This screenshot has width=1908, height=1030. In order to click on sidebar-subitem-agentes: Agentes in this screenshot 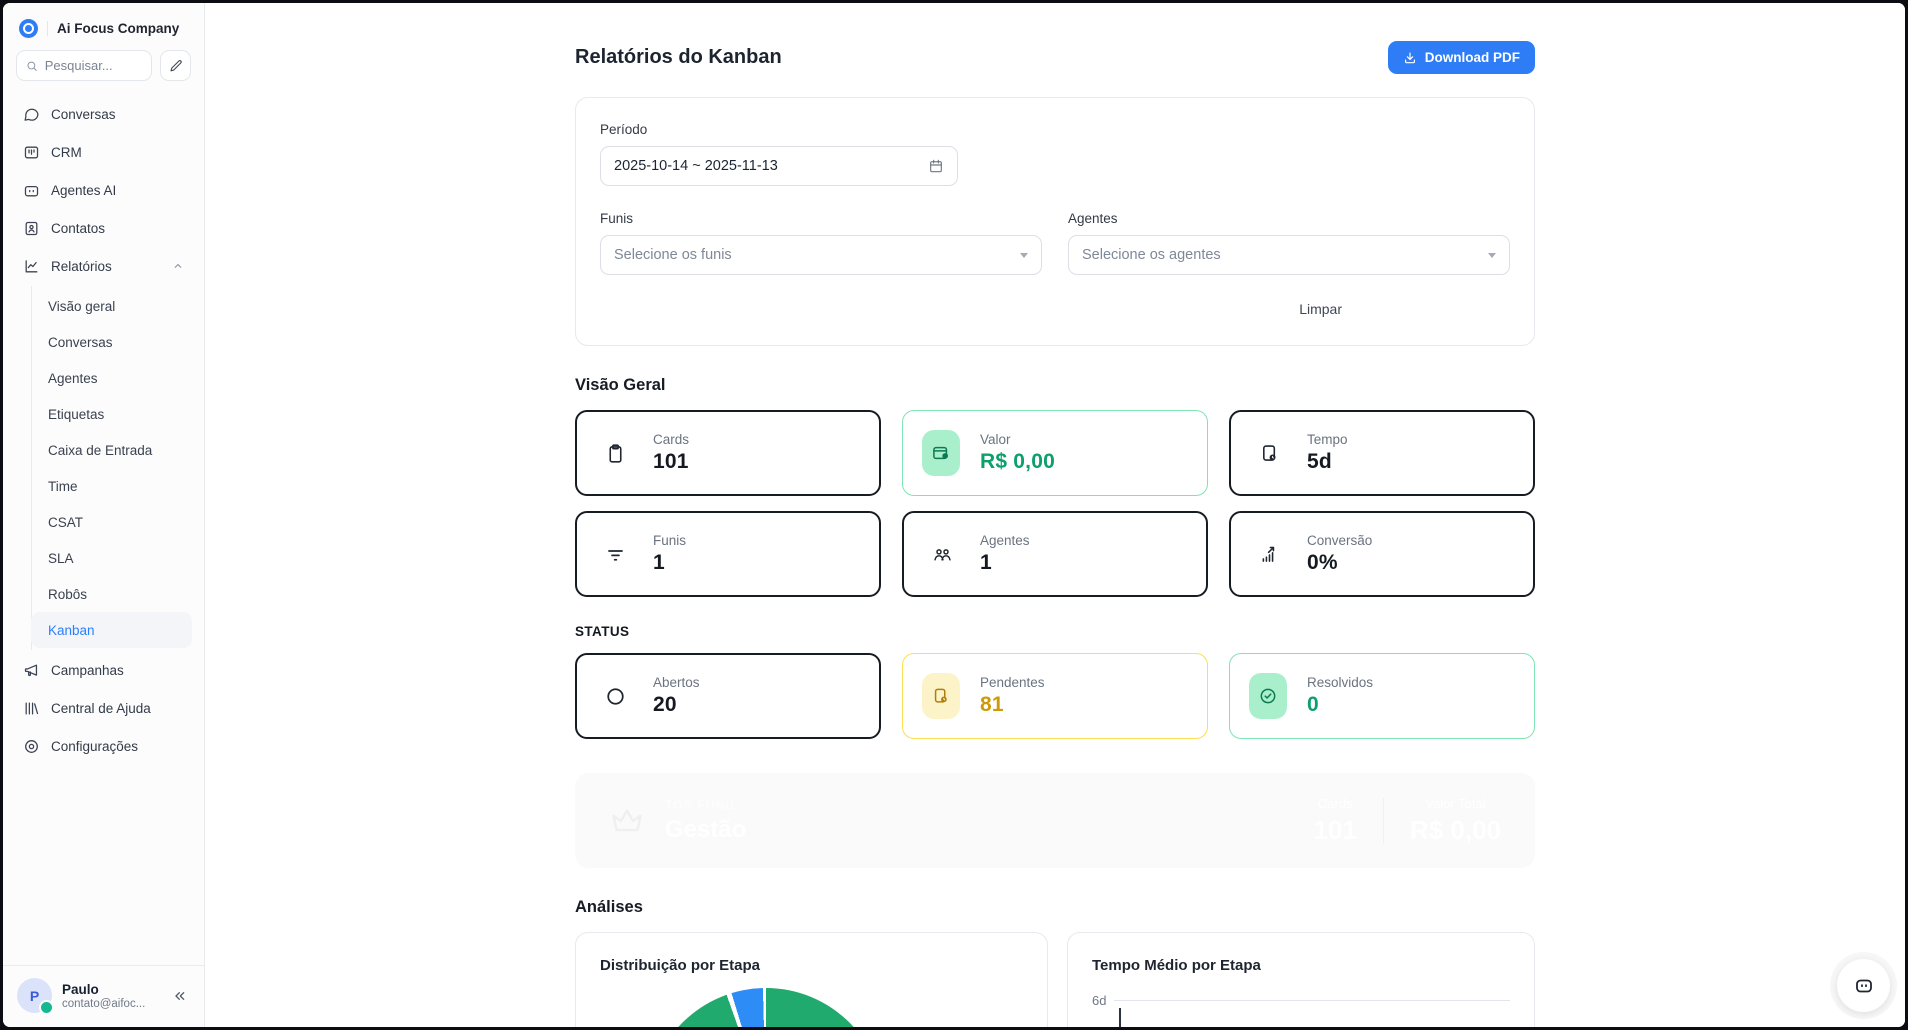, I will do `click(73, 378)`.